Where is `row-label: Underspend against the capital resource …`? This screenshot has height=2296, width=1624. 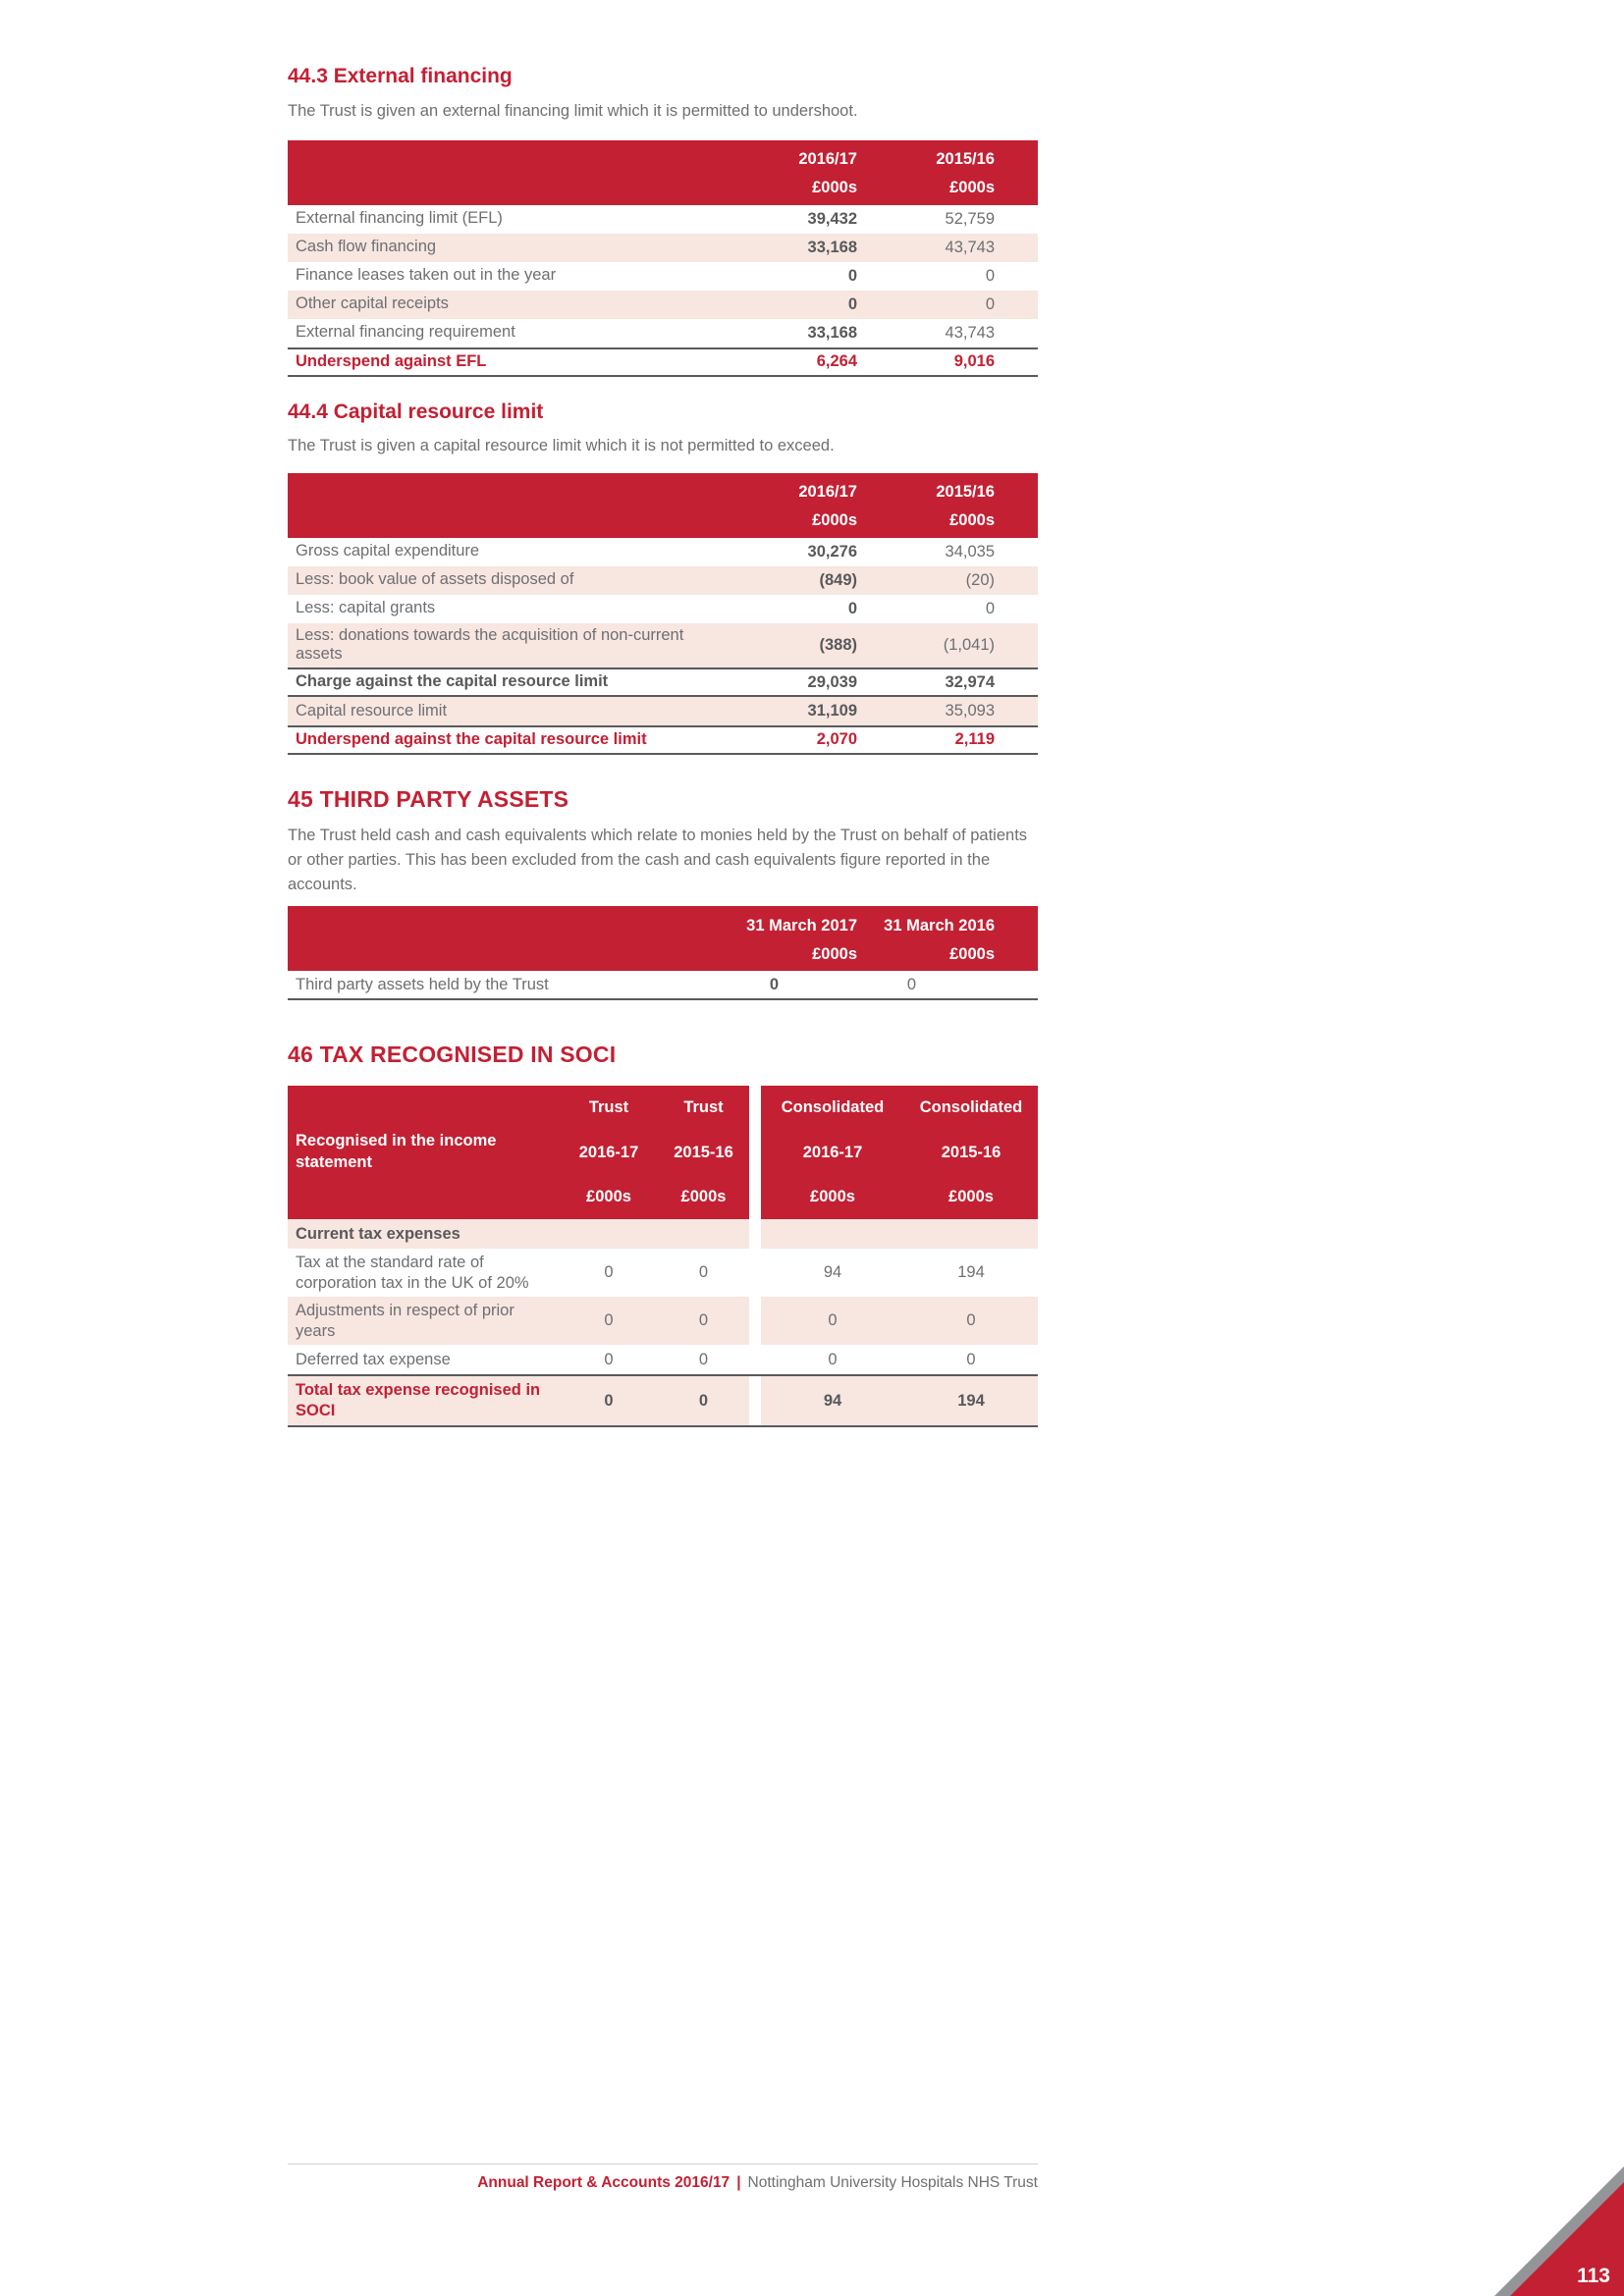
row-label: Underspend against the capital resource … is located at coordinates (471, 738).